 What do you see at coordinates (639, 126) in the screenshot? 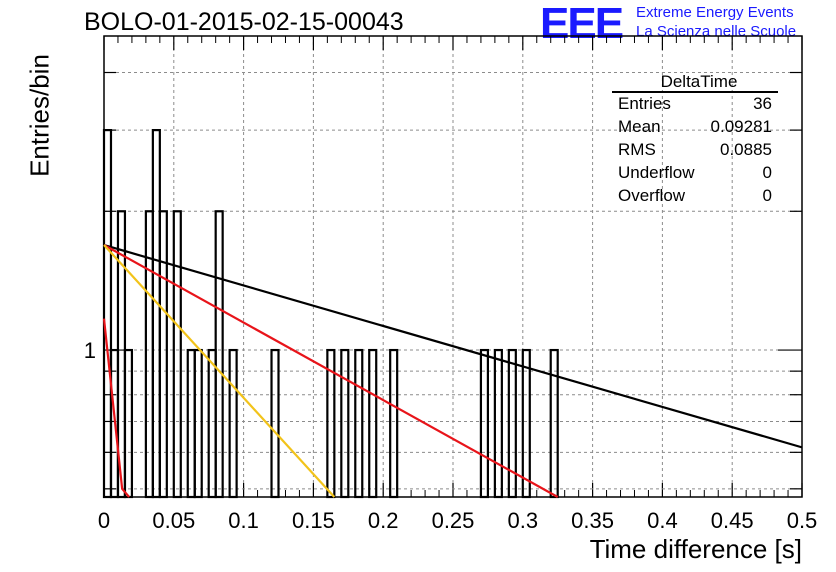
I see `stats-row-label: Mean` at bounding box center [639, 126].